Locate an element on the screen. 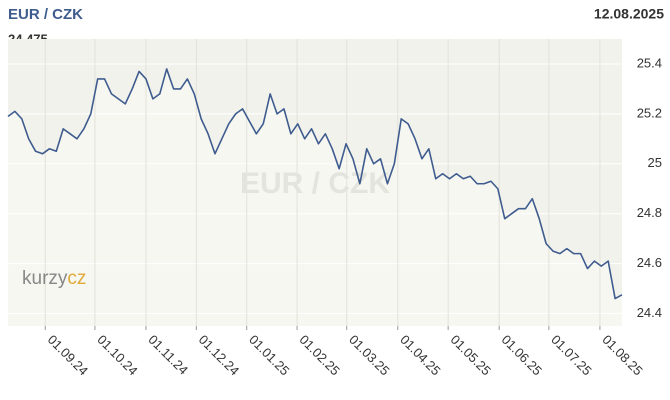  y-tick-label: 25.4 is located at coordinates (649, 62).